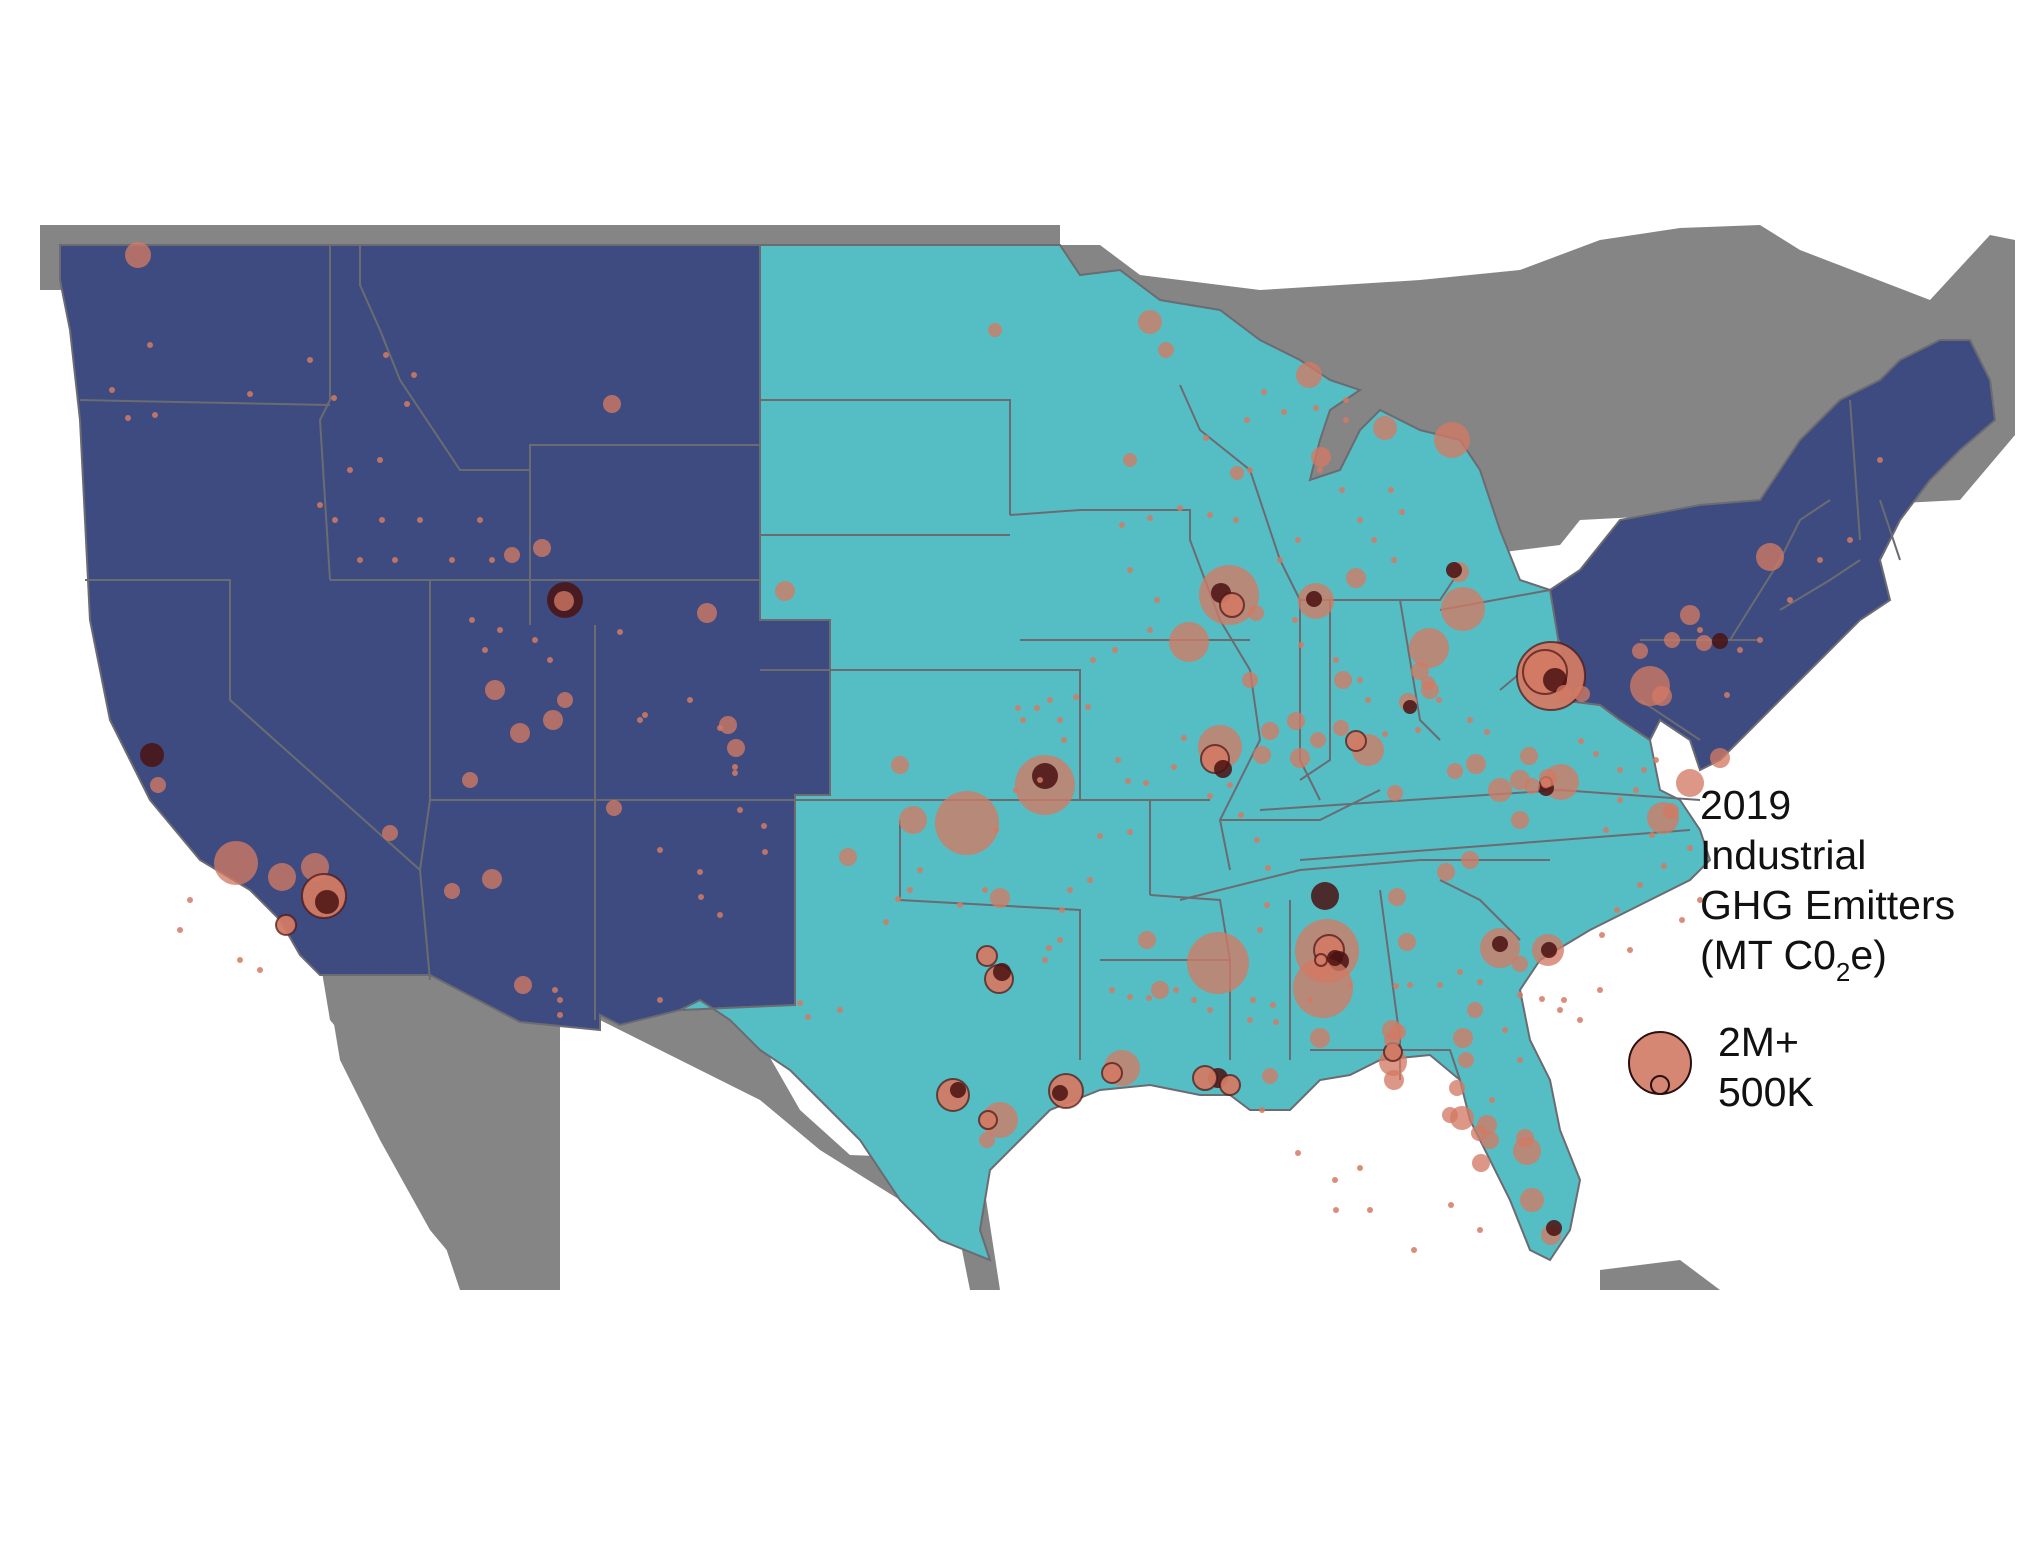 Image resolution: width=2044 pixels, height=1545 pixels. I want to click on legend-title: 2019 Industrial GHG Emitters (MT C02e), so click(1865, 888).